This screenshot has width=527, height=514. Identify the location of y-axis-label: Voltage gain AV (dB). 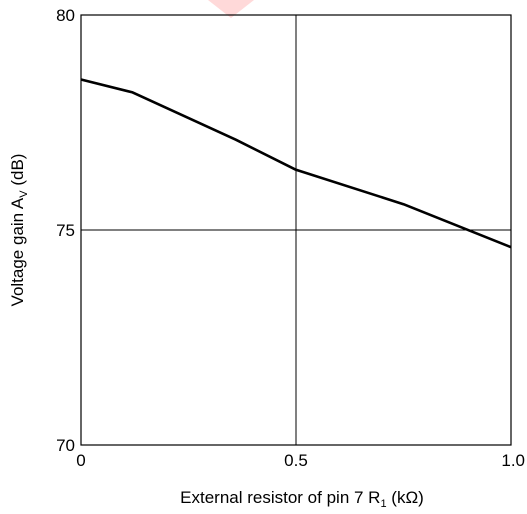
(19, 230).